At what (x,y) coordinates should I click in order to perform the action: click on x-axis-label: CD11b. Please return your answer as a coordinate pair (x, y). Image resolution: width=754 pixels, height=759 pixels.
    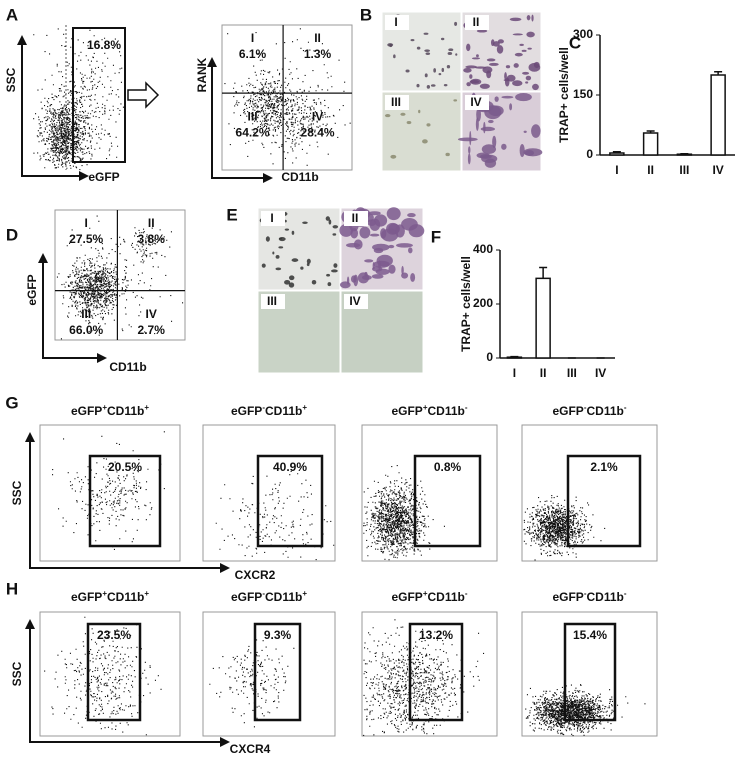
    Looking at the image, I should click on (127, 367).